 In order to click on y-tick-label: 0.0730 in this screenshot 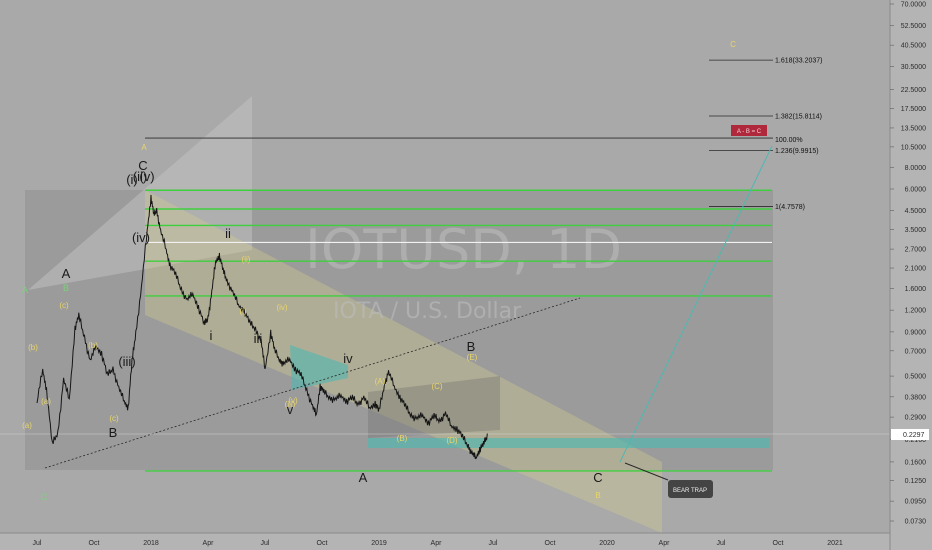, I will do `click(916, 522)`.